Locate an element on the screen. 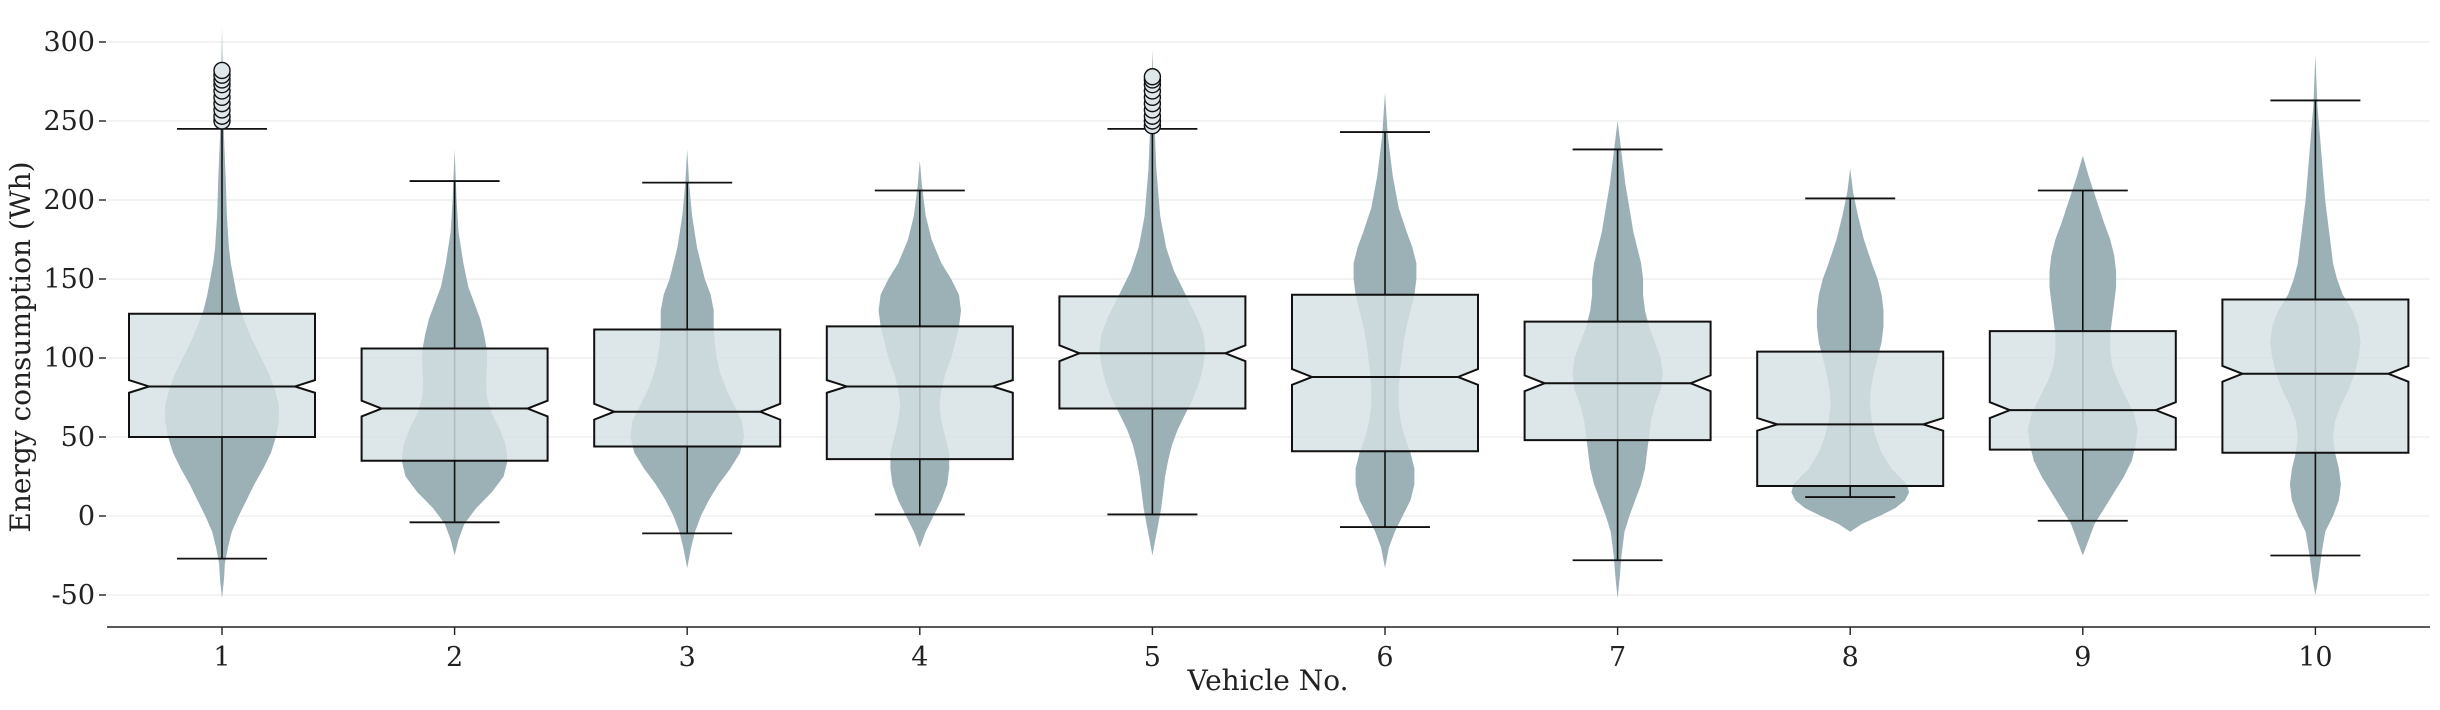 The height and width of the screenshot is (710, 2440). y-tick-label: 150 is located at coordinates (69, 279).